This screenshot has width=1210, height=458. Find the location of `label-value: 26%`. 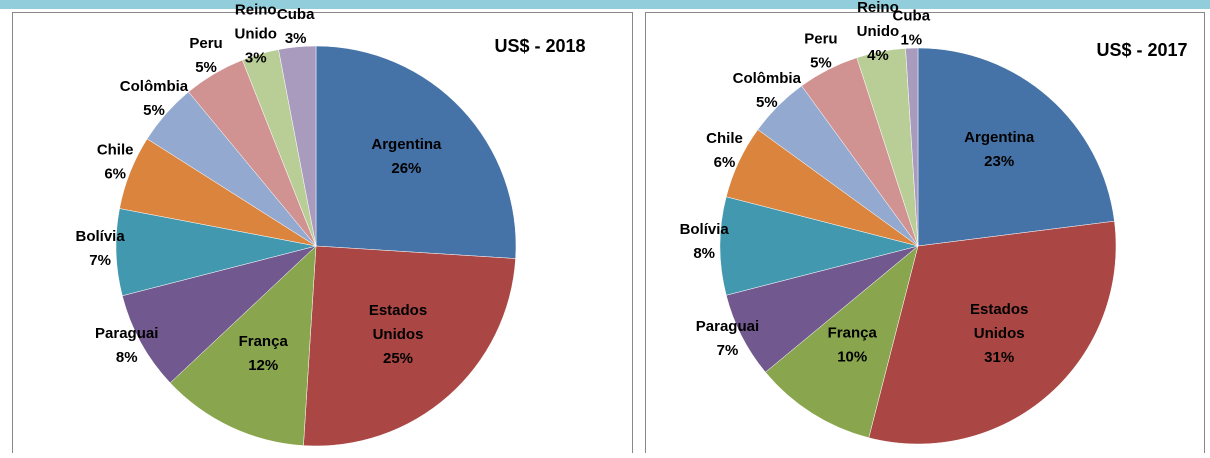

label-value: 26% is located at coordinates (406, 168).